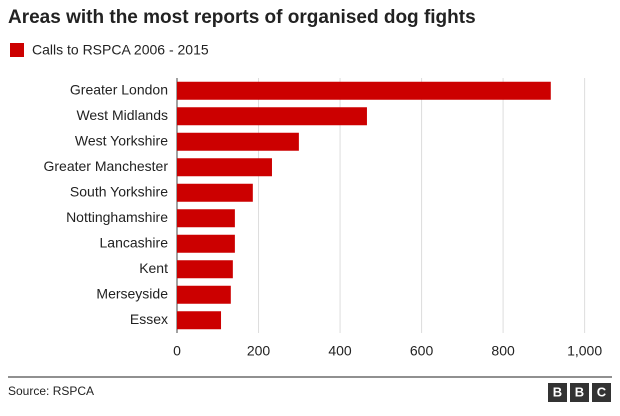 The height and width of the screenshot is (416, 620). Describe the element at coordinates (132, 293) in the screenshot. I see `y-tick-label: Merseyside` at that location.